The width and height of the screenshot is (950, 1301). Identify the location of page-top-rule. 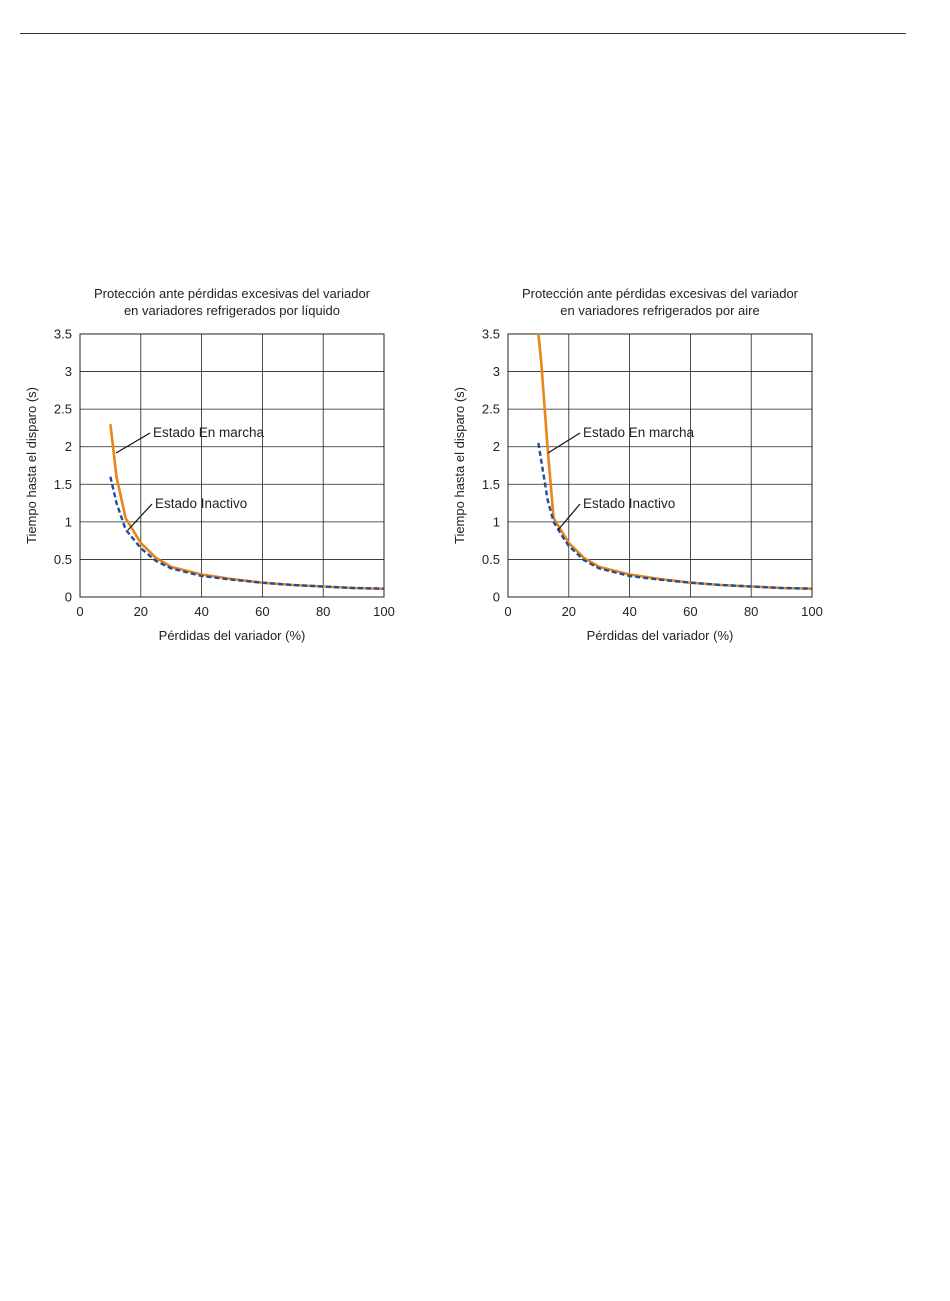
(463, 33).